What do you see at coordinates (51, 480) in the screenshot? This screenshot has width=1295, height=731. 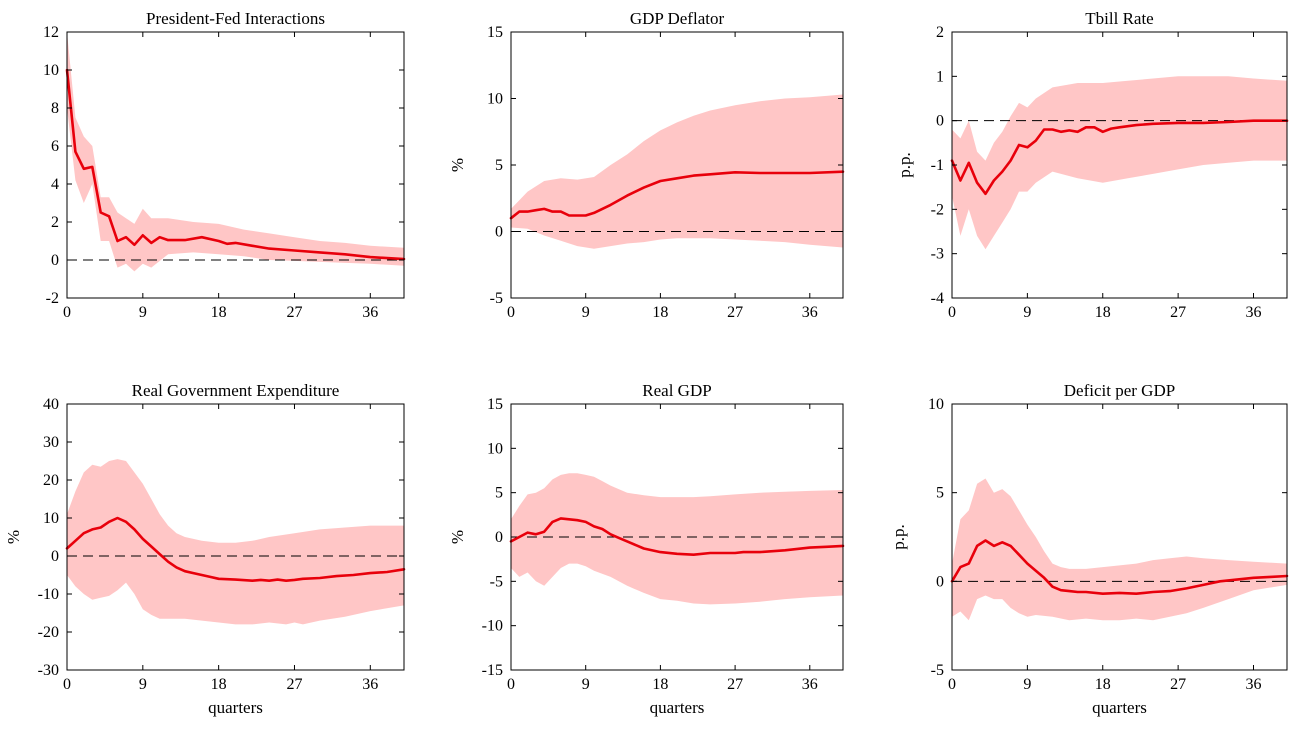 I see `y-tick-label: 20` at bounding box center [51, 480].